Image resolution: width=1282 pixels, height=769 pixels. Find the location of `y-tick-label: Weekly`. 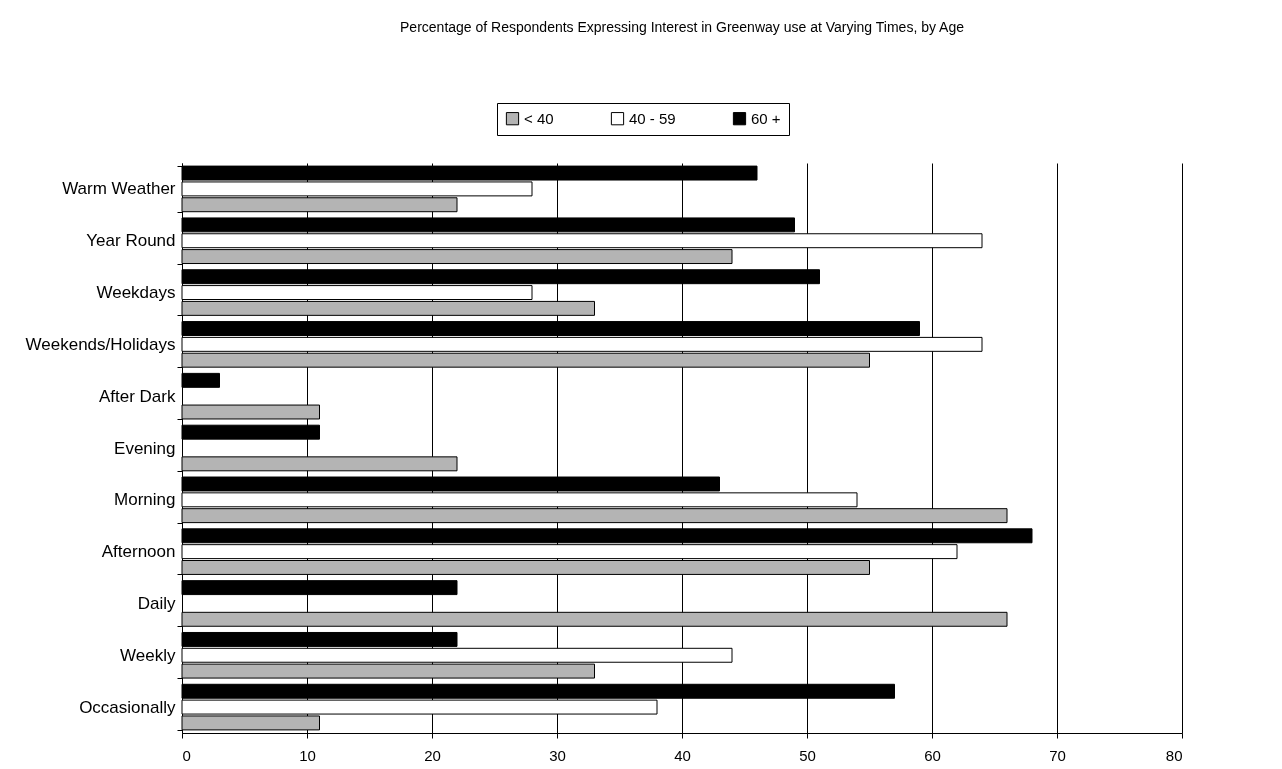

y-tick-label: Weekly is located at coordinates (148, 655).